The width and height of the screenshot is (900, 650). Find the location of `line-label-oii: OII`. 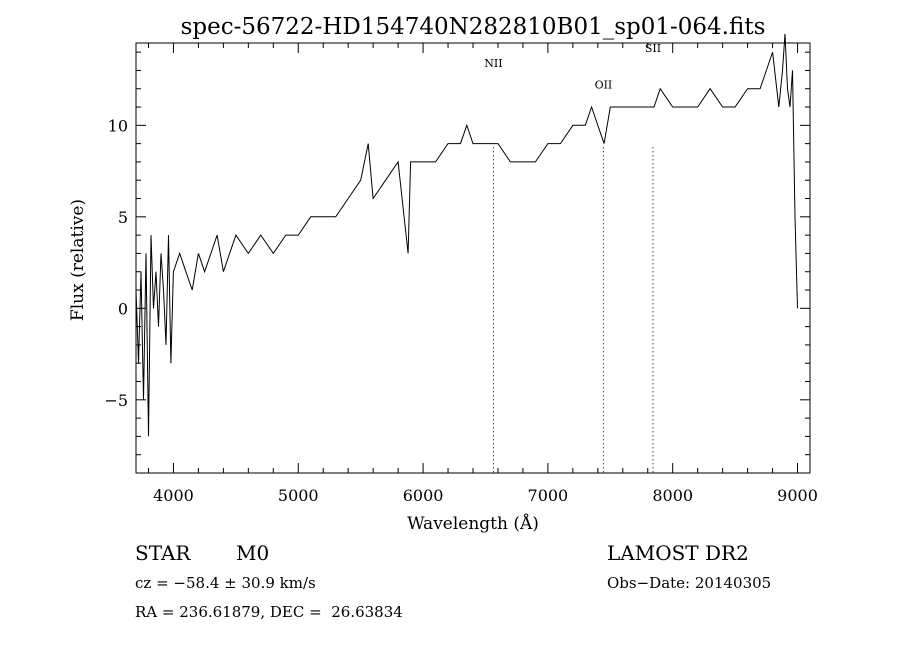

line-label-oii: OII is located at coordinates (604, 85).